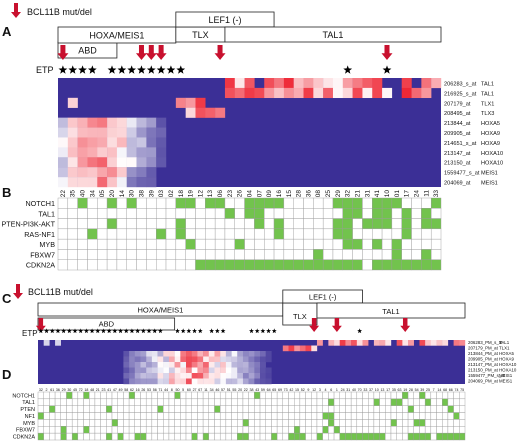 The height and width of the screenshot is (441, 520). What do you see at coordinates (138, 390) in the screenshot?
I see `sample-label: 16` at bounding box center [138, 390].